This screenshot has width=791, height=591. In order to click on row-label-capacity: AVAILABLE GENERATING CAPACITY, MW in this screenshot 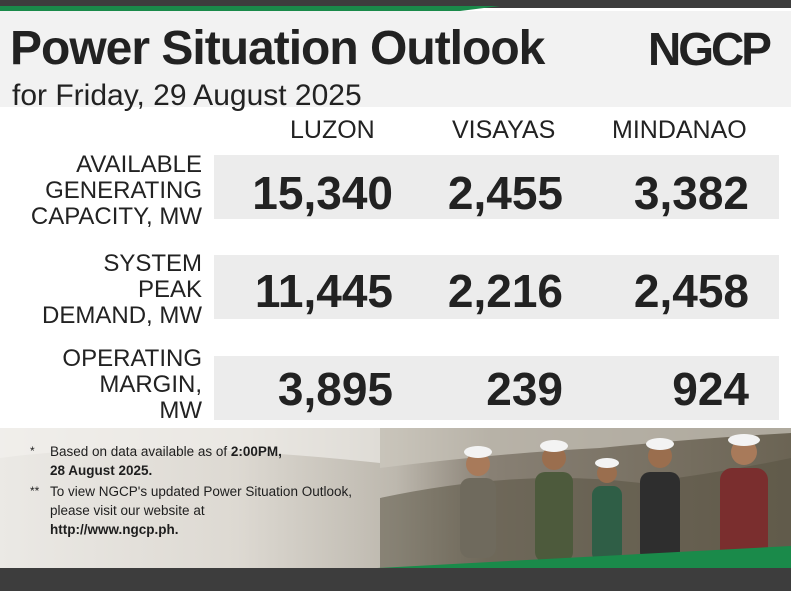, I will do `click(103, 191)`.